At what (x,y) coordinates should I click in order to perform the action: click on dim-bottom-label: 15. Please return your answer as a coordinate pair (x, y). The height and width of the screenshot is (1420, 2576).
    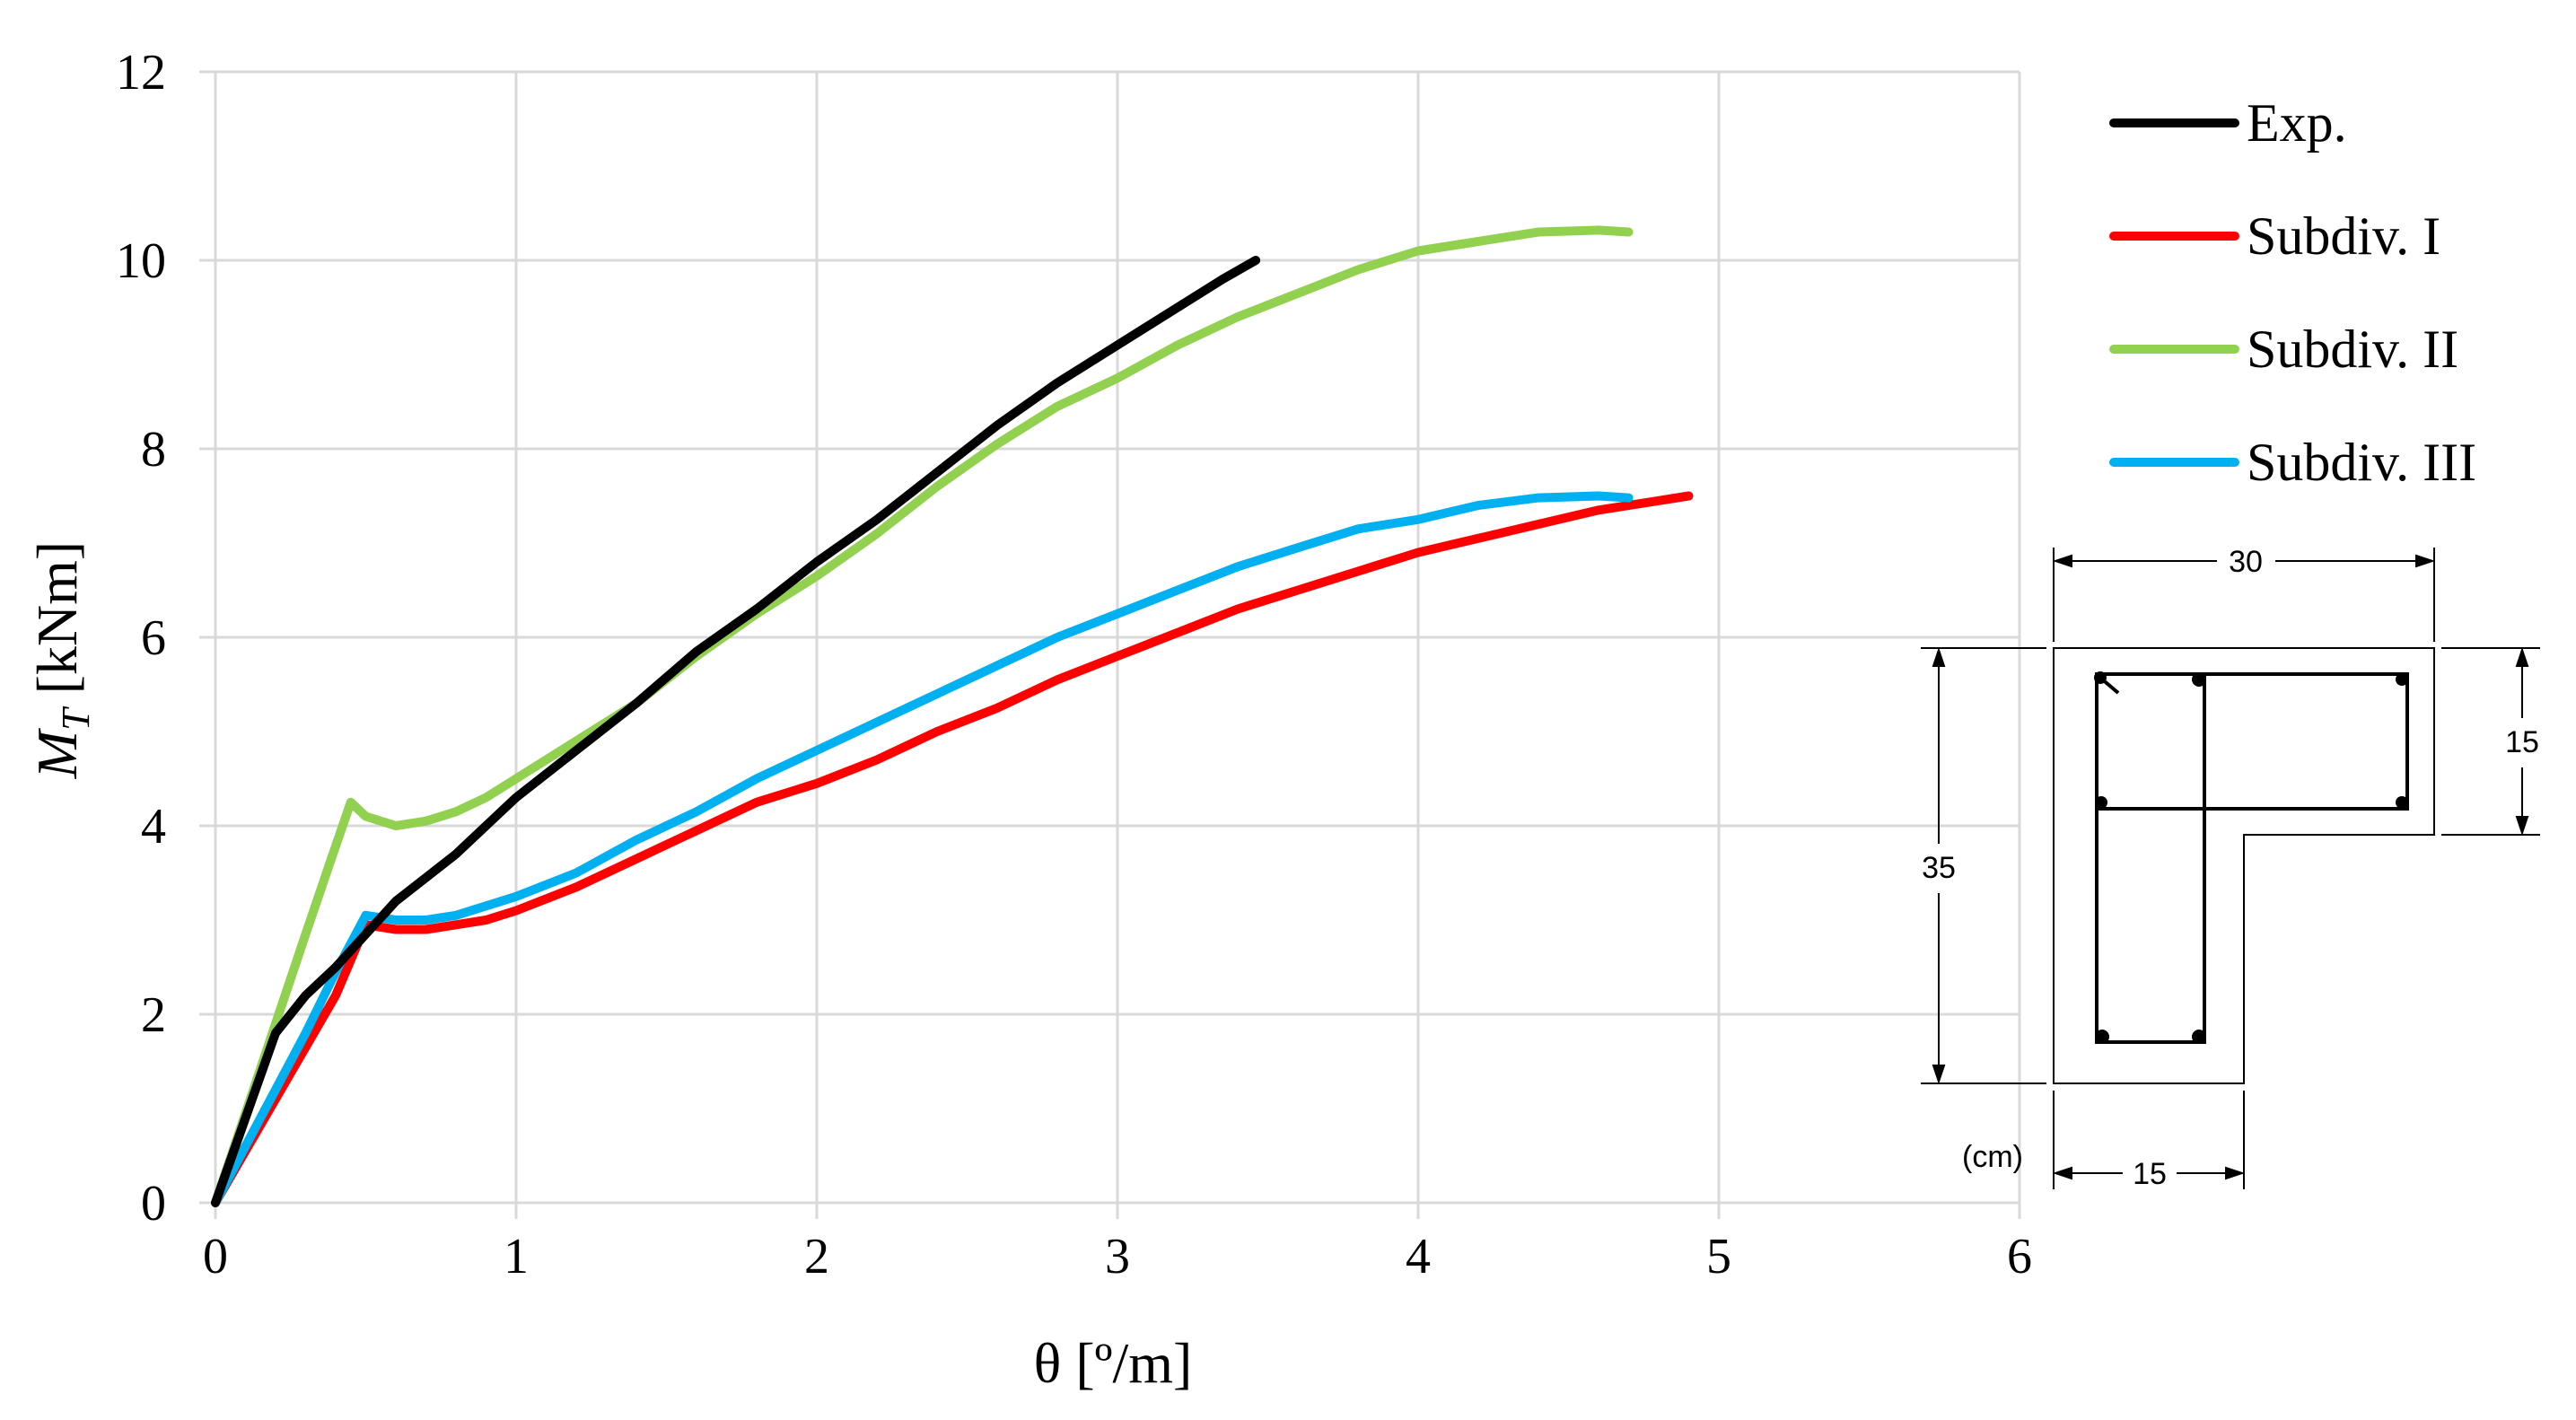
    Looking at the image, I should click on (2150, 1174).